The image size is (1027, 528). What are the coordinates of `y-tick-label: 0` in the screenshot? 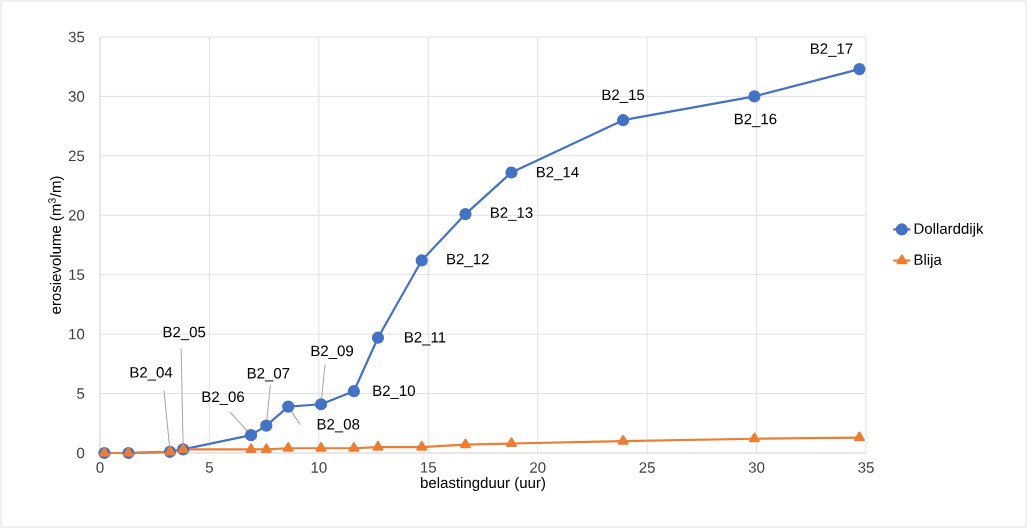 It's located at (81, 453).